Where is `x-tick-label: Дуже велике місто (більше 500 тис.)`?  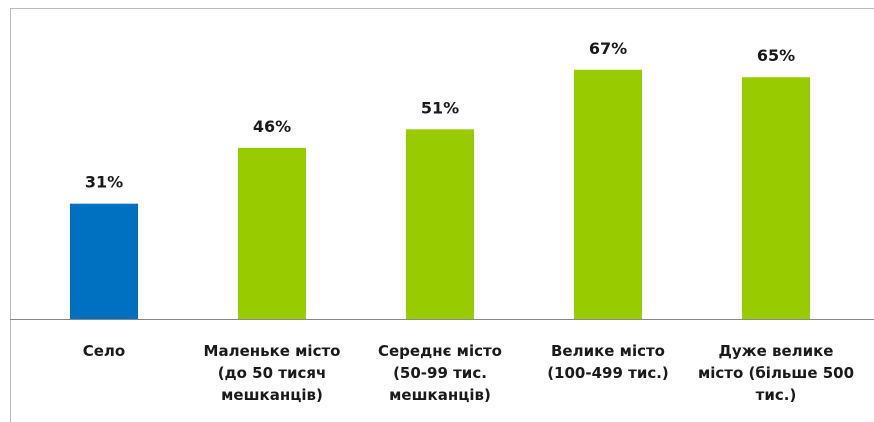
x-tick-label: Дуже велике місто (більше 500 тис.) is located at coordinates (776, 373).